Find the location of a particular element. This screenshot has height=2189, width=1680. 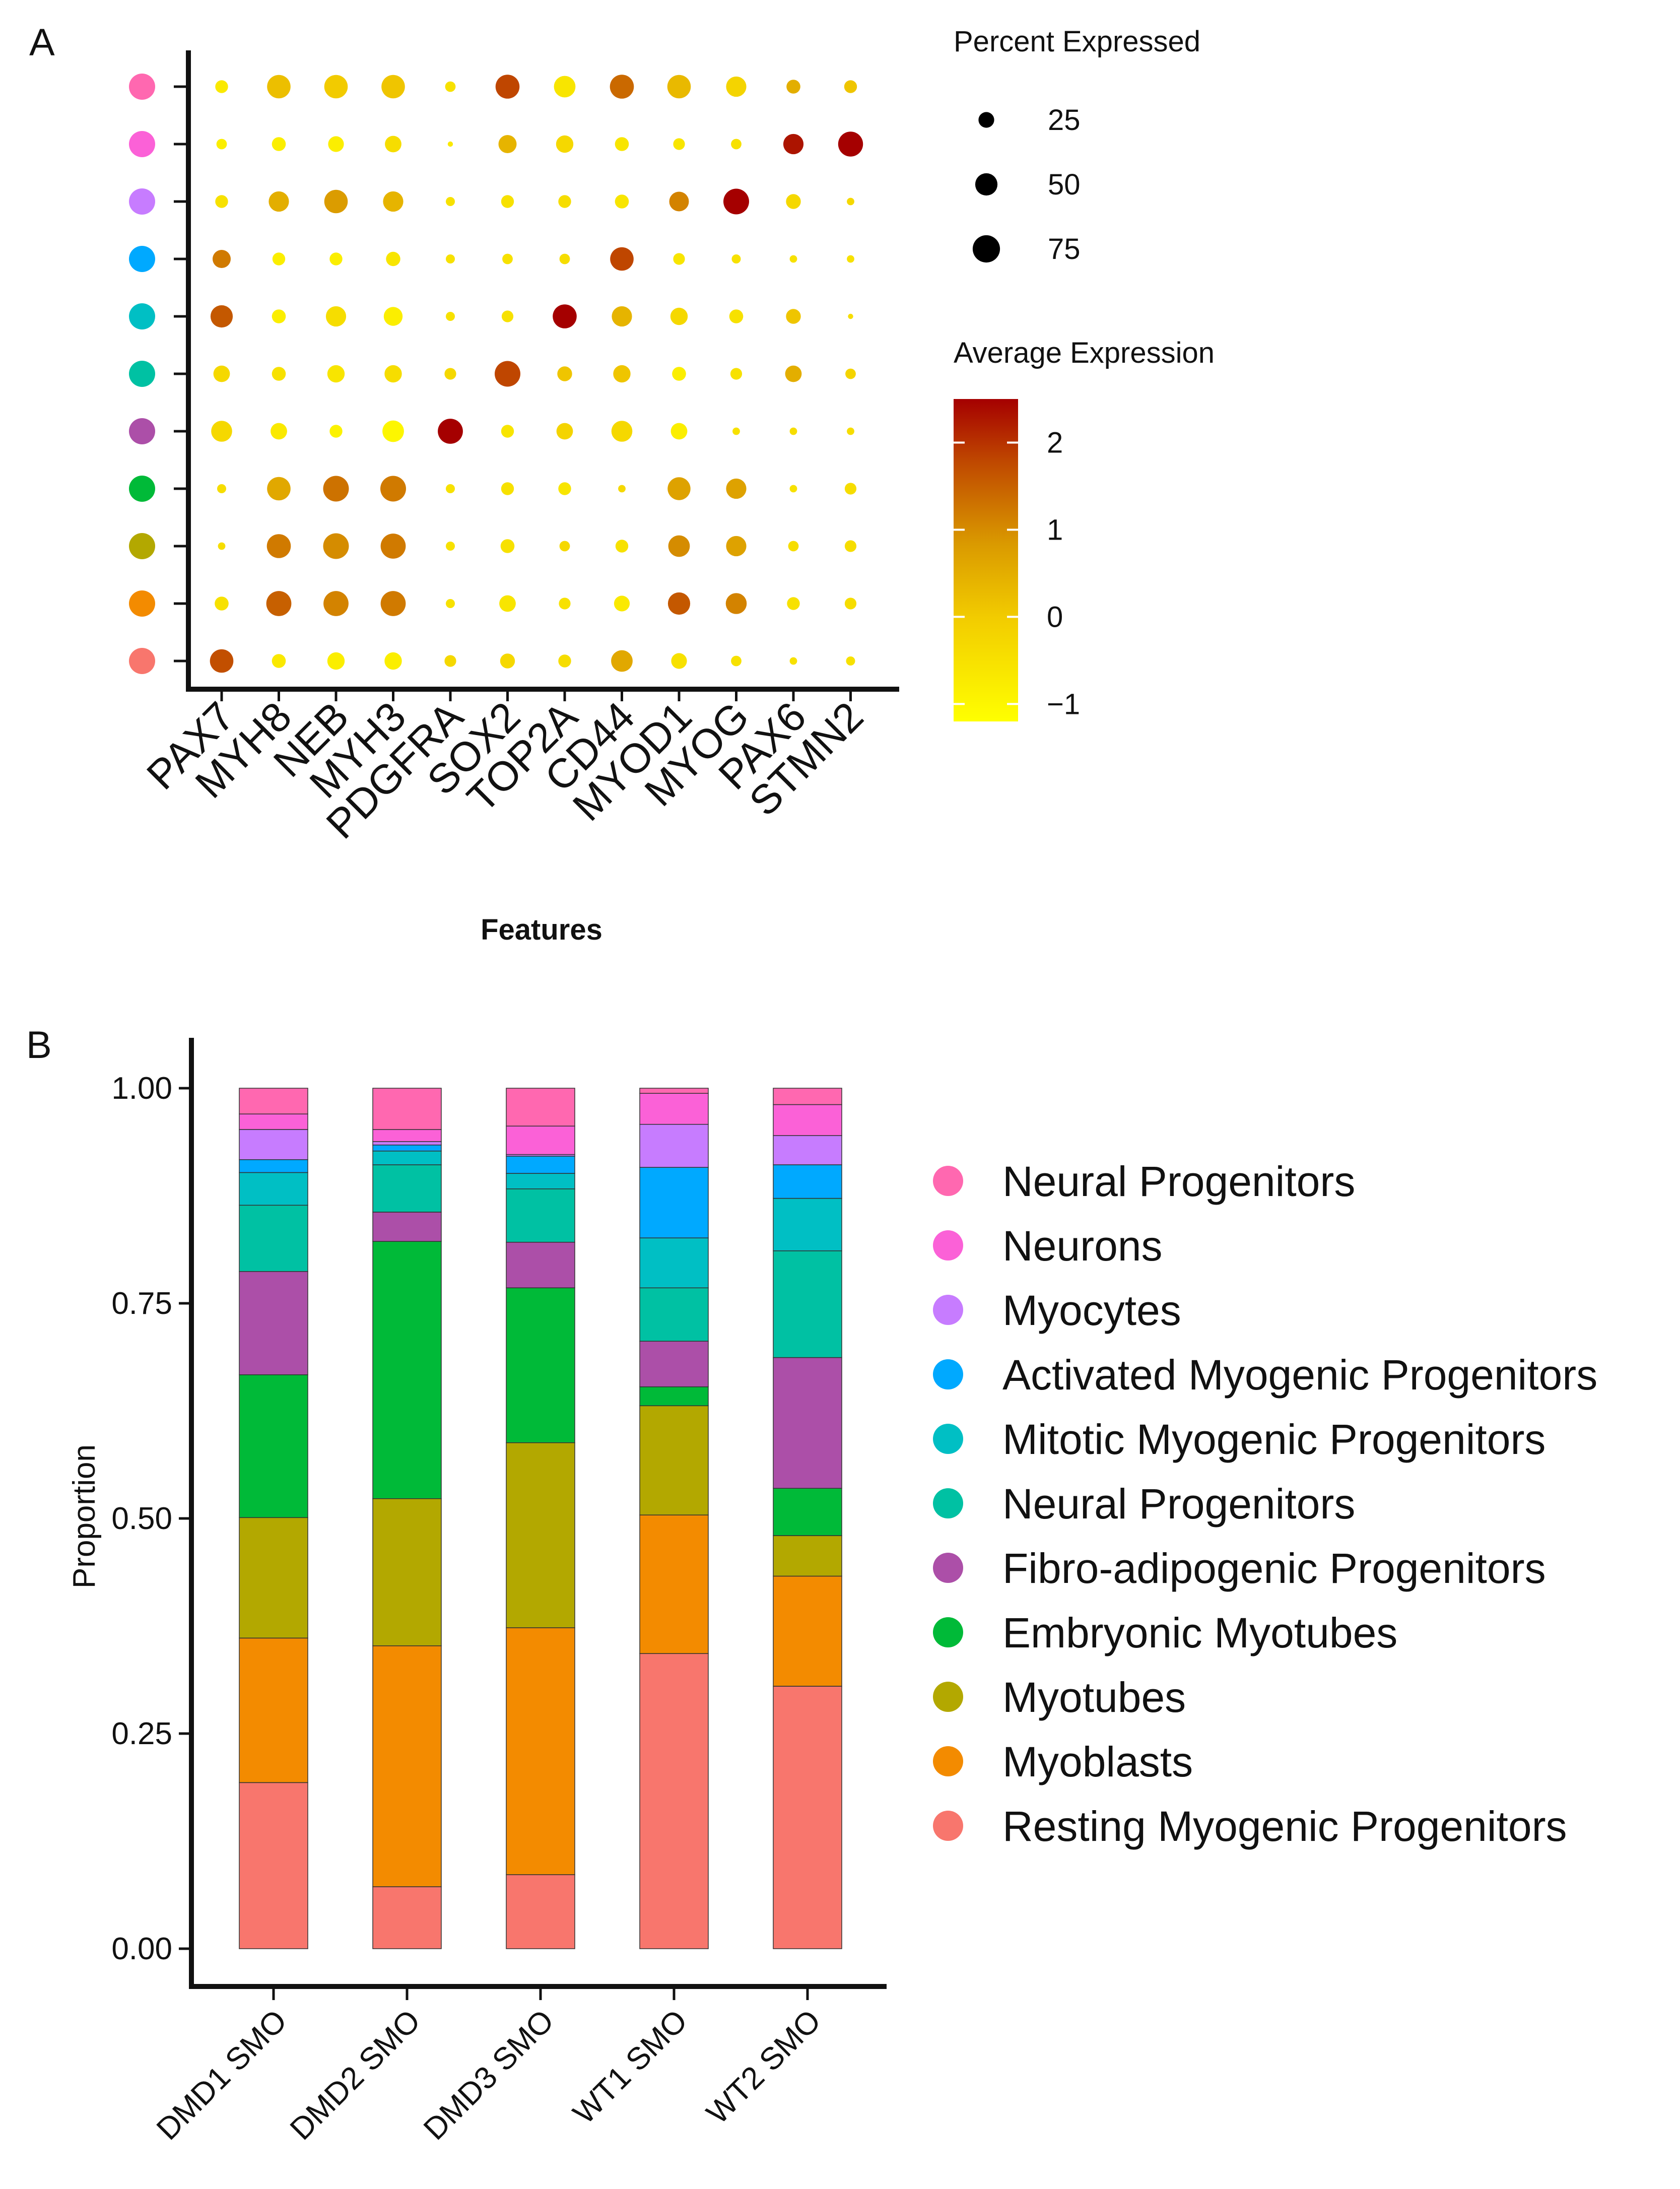

bar-segment-dmd2-smo-resting-myogenic-progenitors is located at coordinates (407, 1918).